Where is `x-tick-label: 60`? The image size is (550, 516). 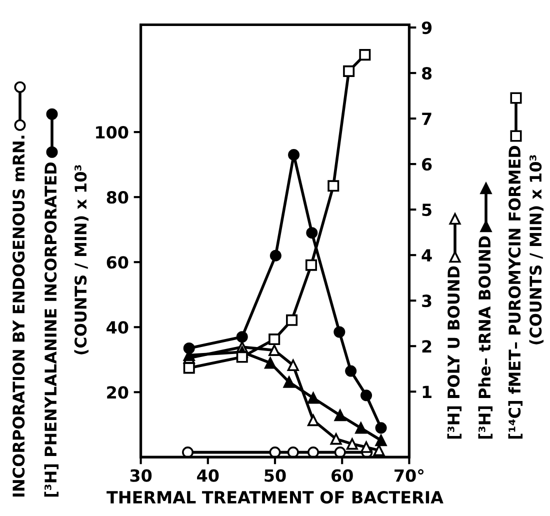
x-tick-label: 60 is located at coordinates (342, 475).